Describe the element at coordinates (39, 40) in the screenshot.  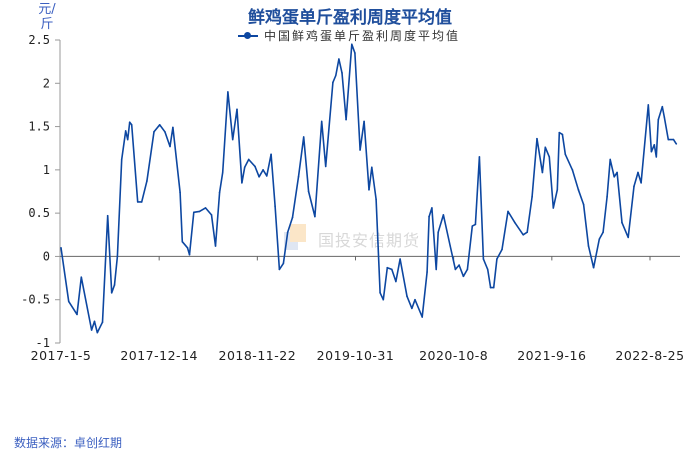
I see `y-tick-label: 2.5` at that location.